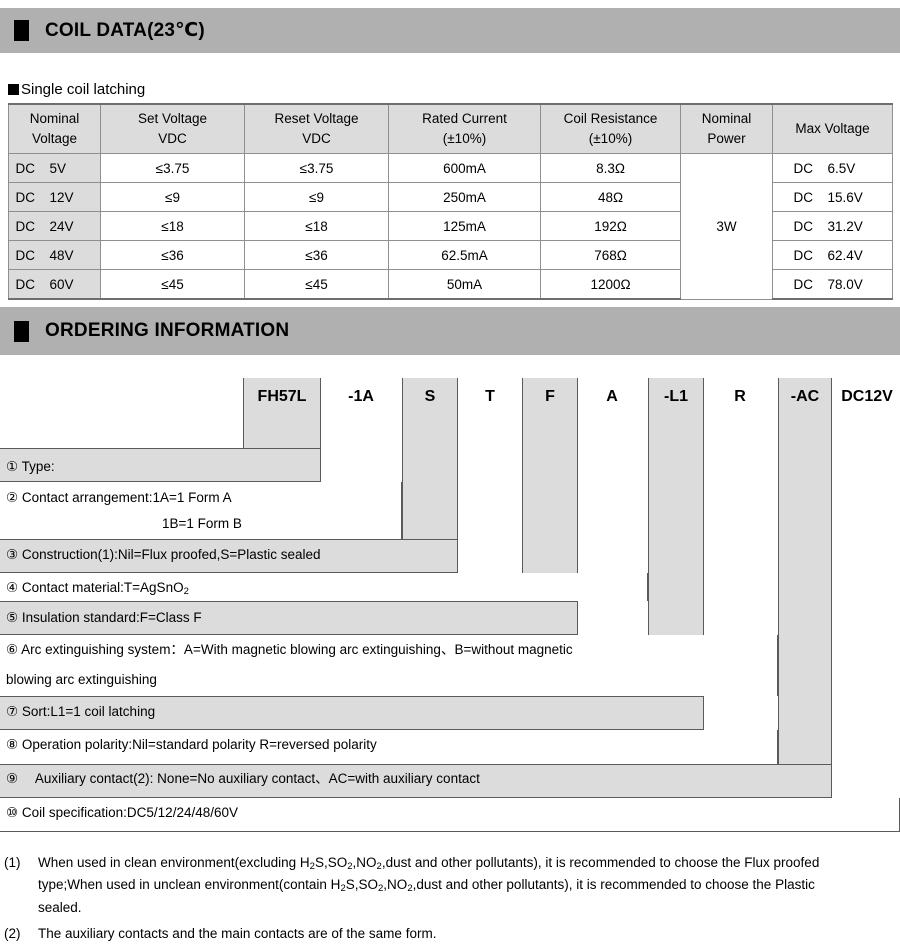 This screenshot has height=949, width=900. What do you see at coordinates (54, 168) in the screenshot?
I see `cell-nominal-voltage: DC 5V` at bounding box center [54, 168].